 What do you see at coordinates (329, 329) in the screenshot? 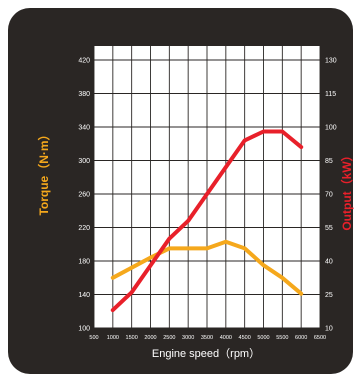
I see `right-tick-label: 10` at bounding box center [329, 329].